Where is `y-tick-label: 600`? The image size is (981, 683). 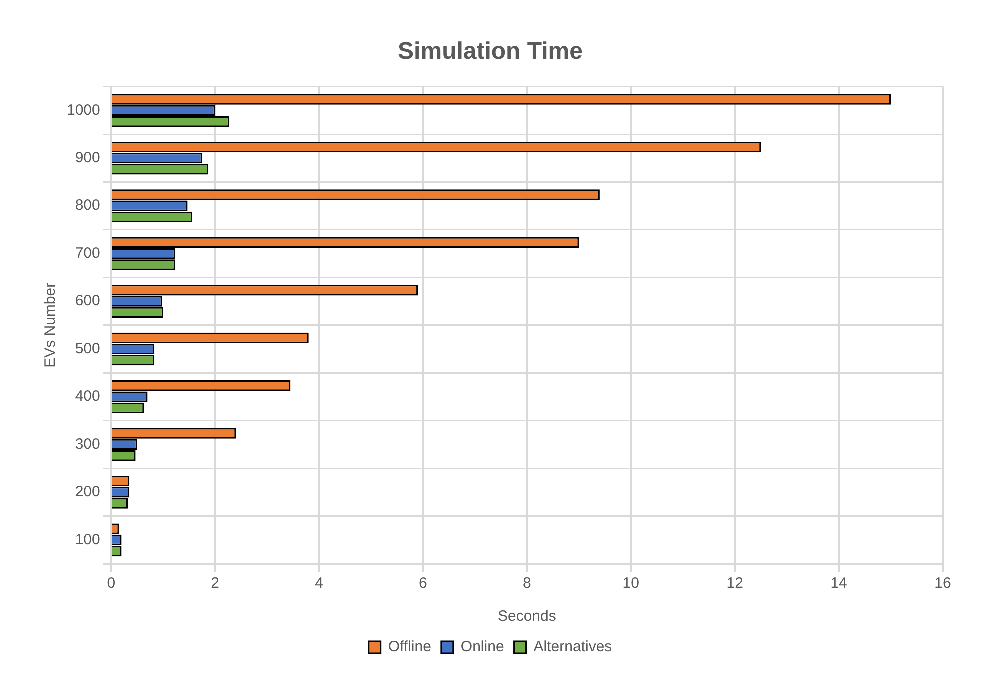 y-tick-label: 600 is located at coordinates (87, 301).